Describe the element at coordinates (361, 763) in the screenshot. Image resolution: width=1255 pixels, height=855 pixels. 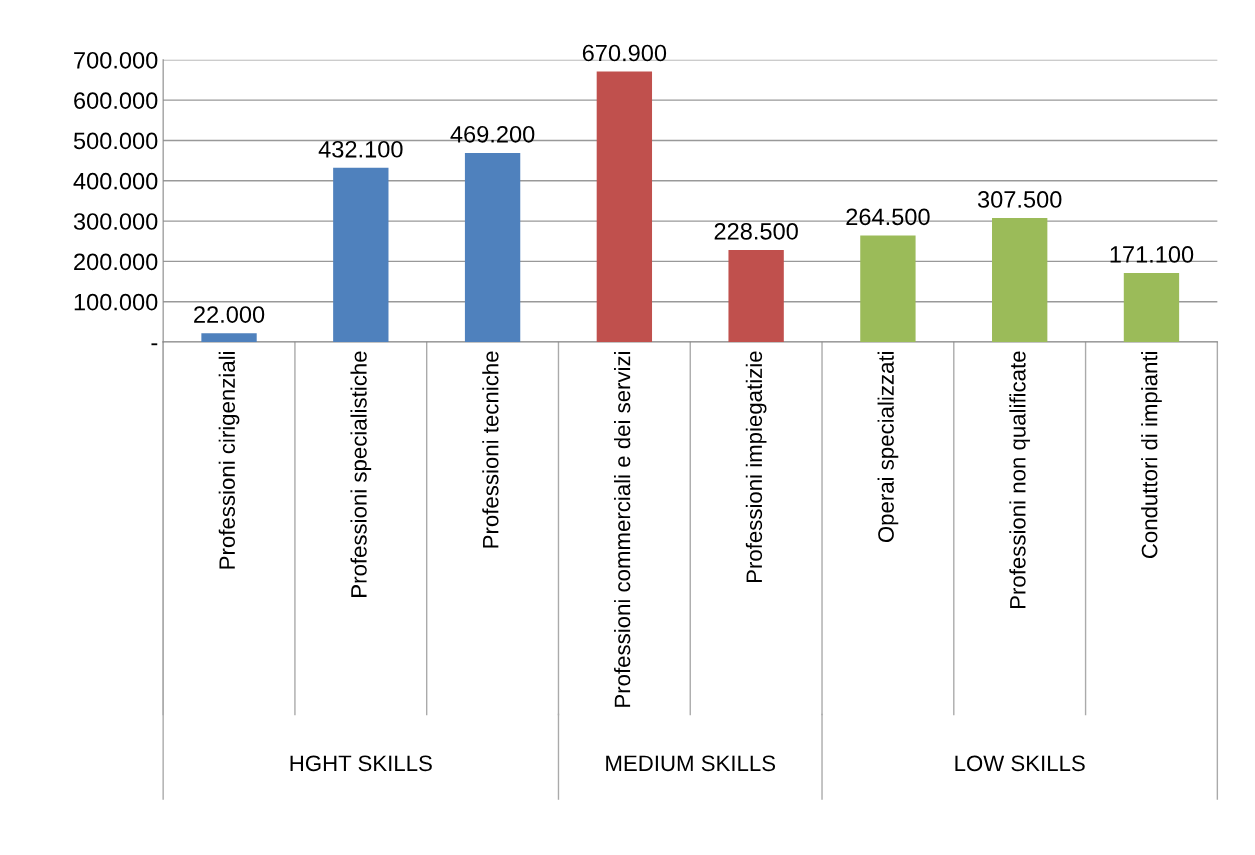
I see `text: HGHT SKILLS` at that location.